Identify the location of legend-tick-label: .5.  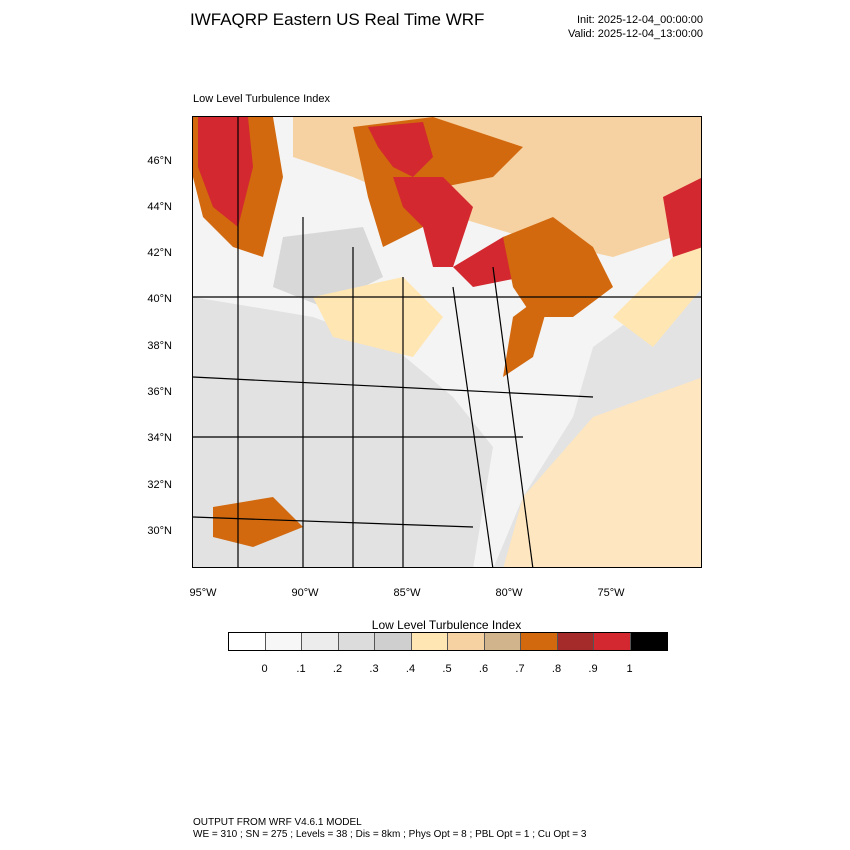
(447, 669).